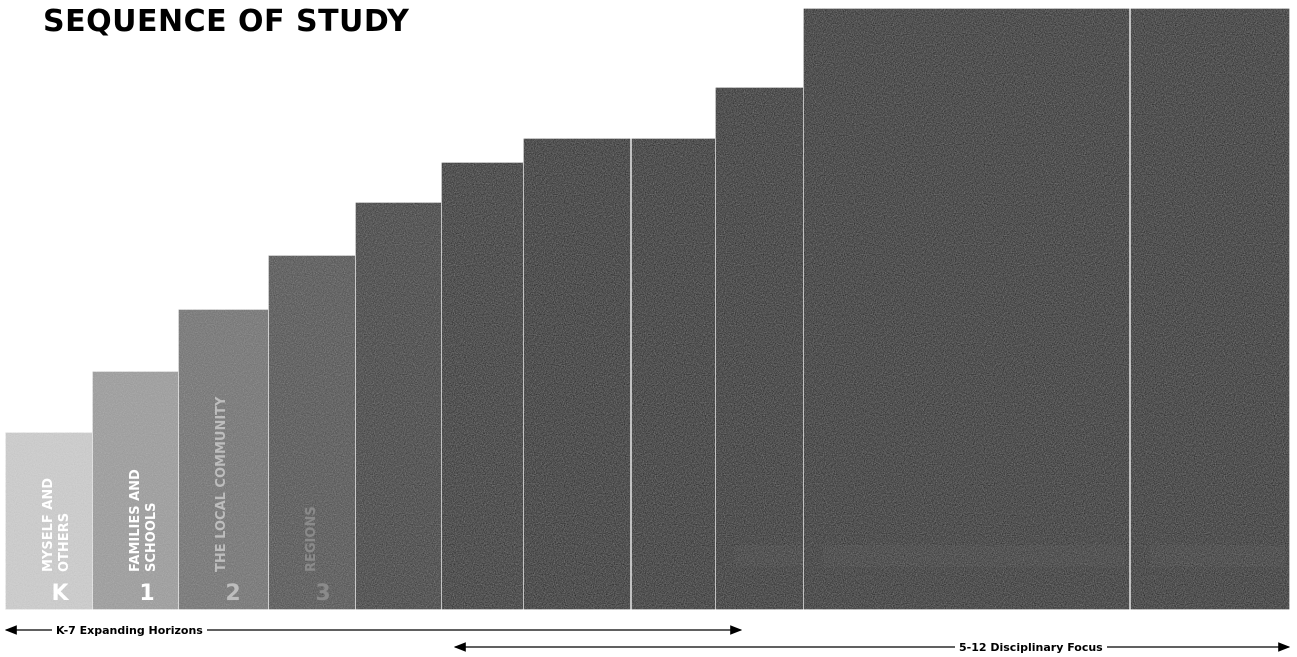 The height and width of the screenshot is (657, 1297). Describe the element at coordinates (146, 593) in the screenshot. I see `step-grade-label: 1` at that location.